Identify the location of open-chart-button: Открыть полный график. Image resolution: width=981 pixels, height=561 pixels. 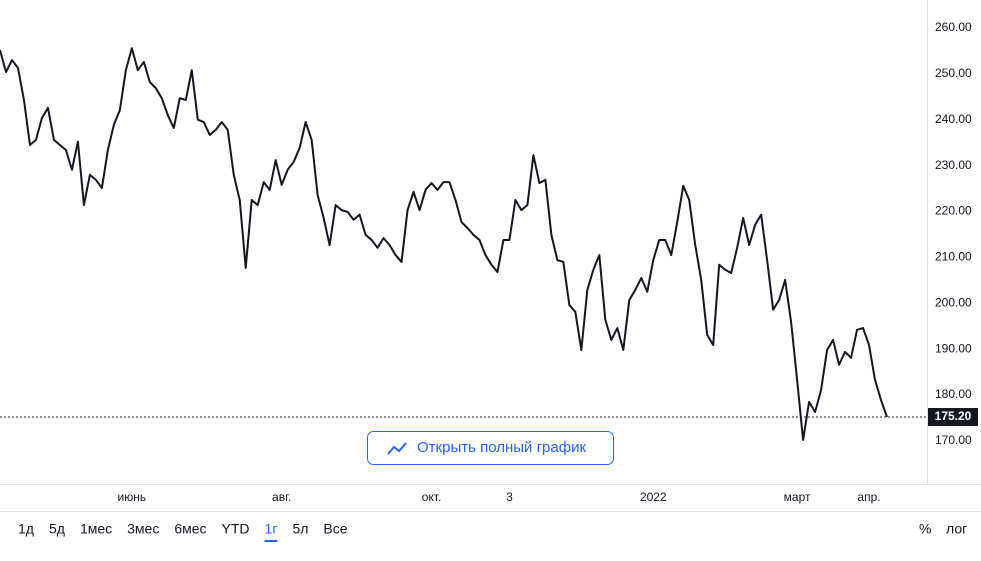
(490, 448).